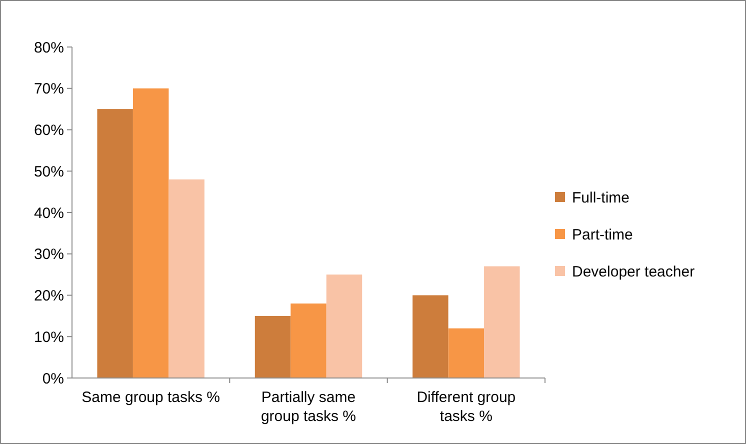 The image size is (746, 444). Describe the element at coordinates (49, 255) in the screenshot. I see `y-tick-label: 30%` at that location.